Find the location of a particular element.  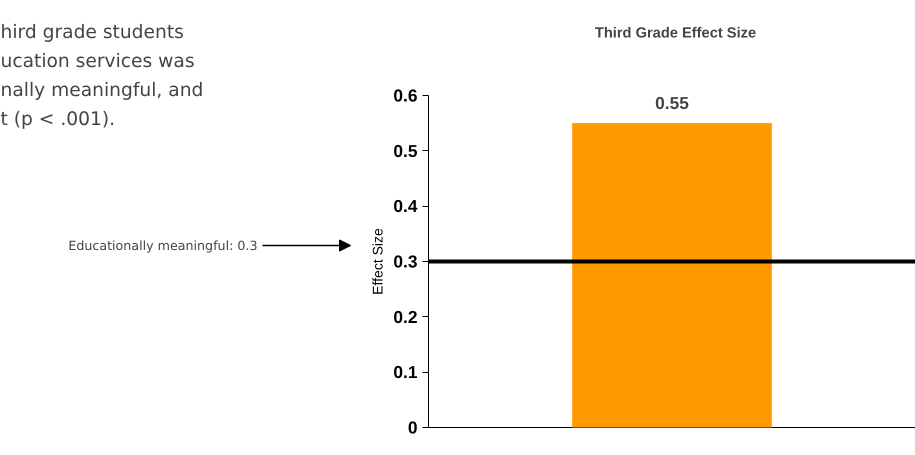

y-tick-label: 0.3 is located at coordinates (405, 262).